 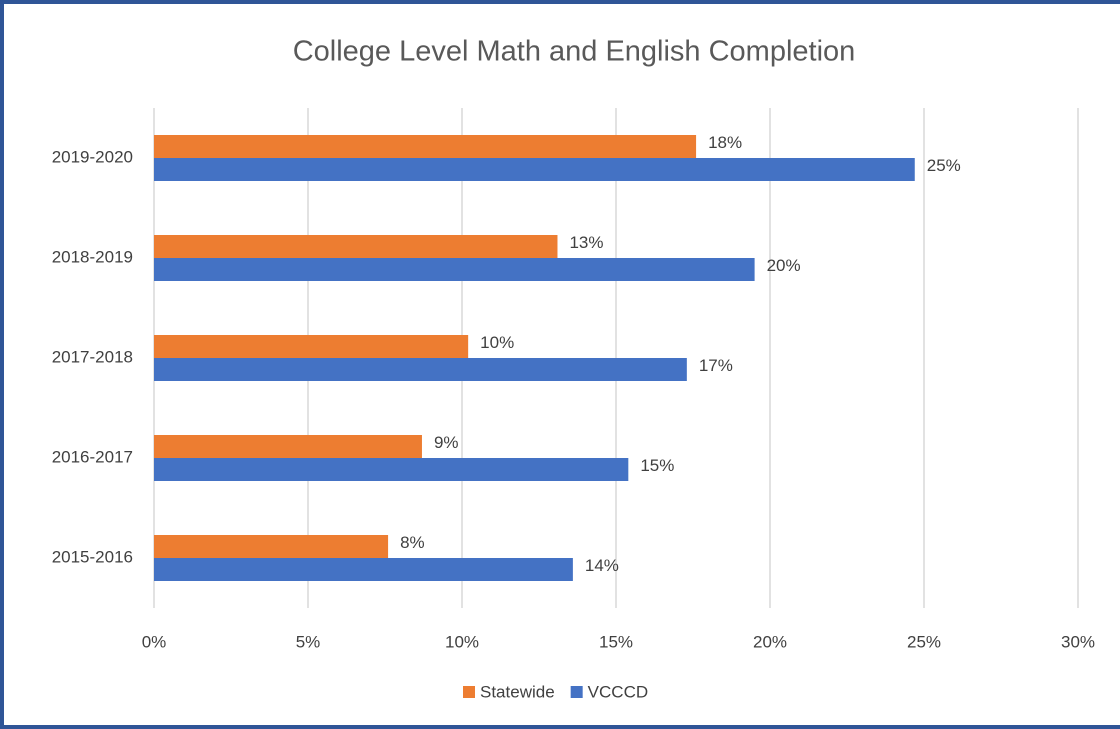 I want to click on y-tick-label: 2015-2016, so click(x=92, y=556).